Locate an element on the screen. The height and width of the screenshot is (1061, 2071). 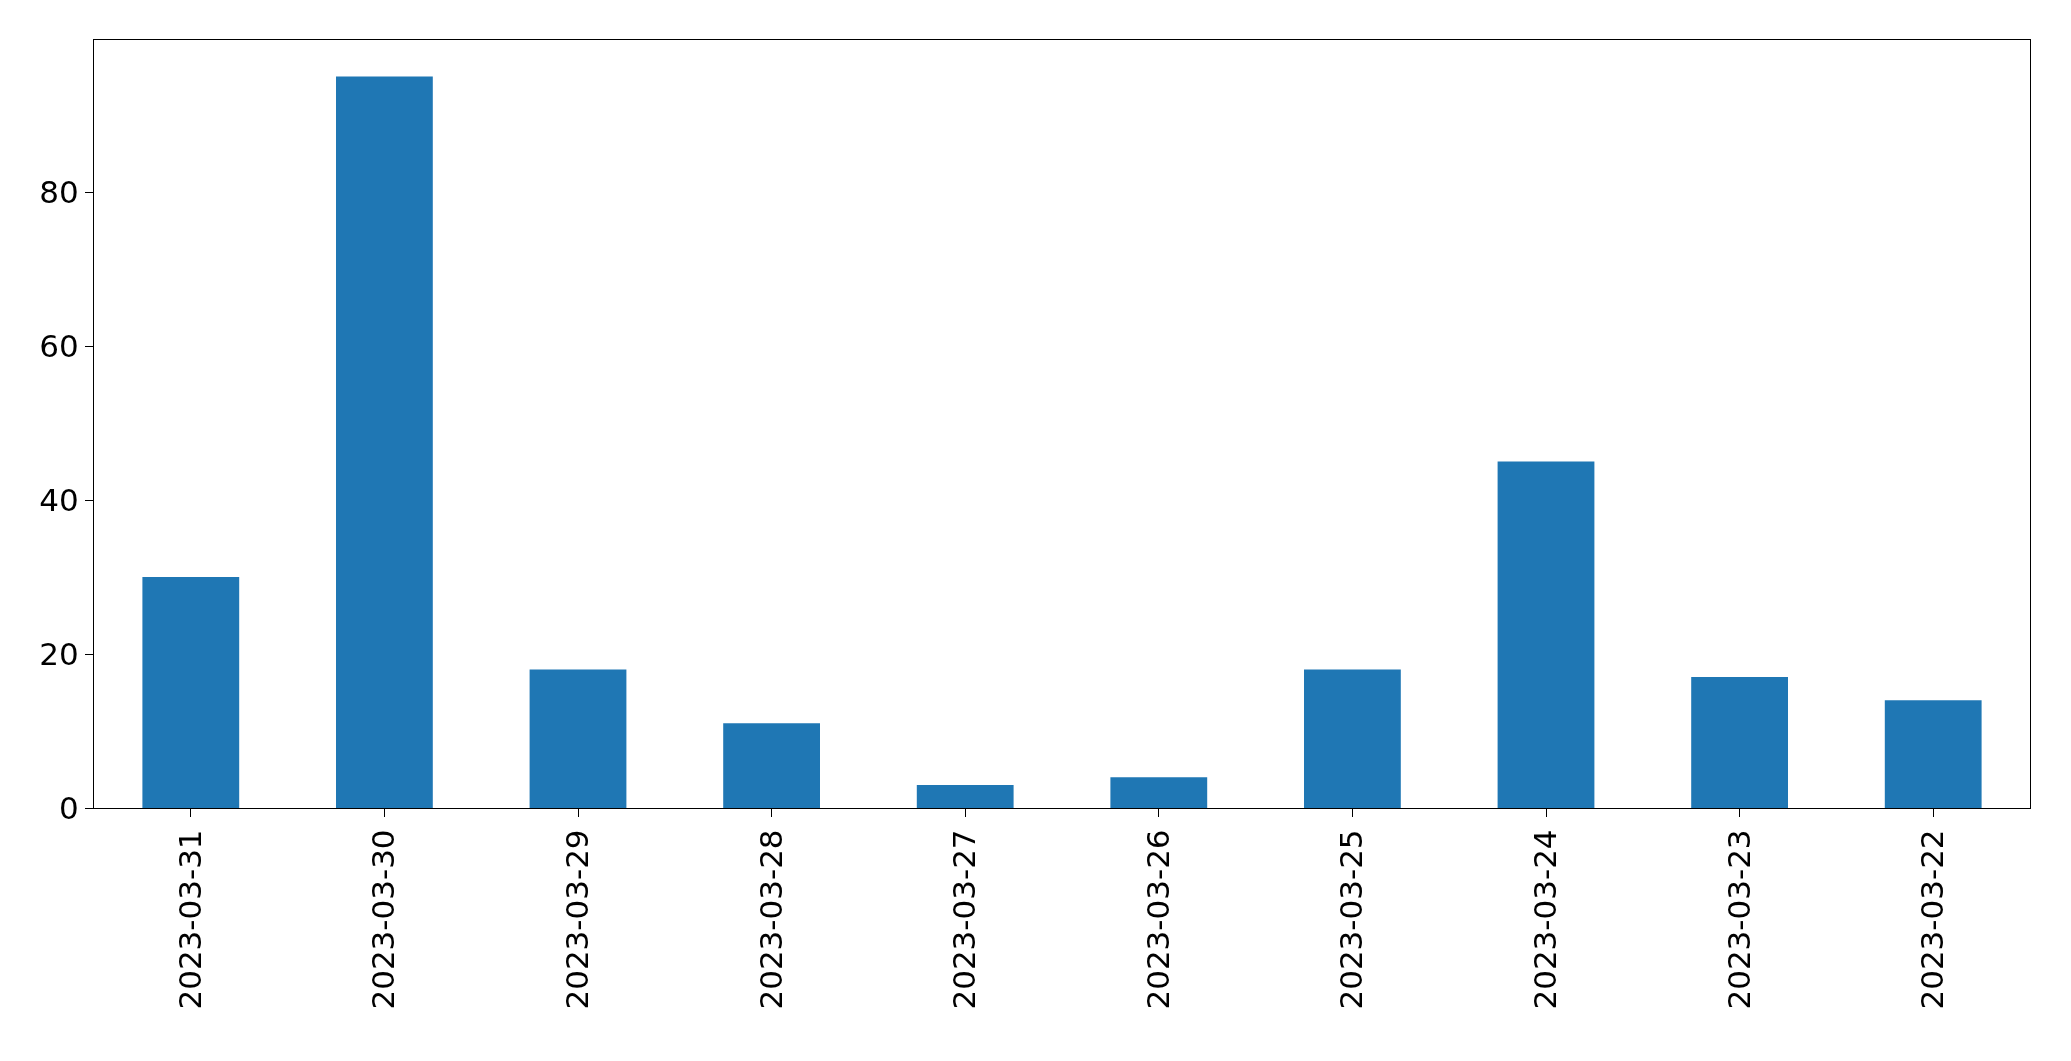
x-tick-label: 2023-03-22 is located at coordinates (1932, 919).